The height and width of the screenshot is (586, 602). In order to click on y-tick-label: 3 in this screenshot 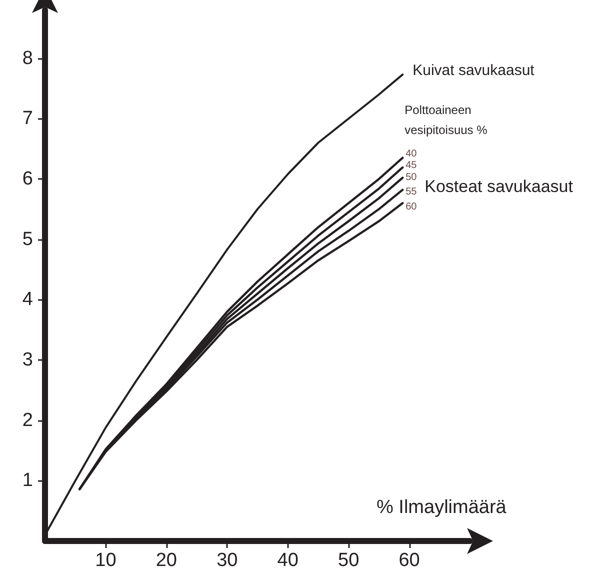, I will do `click(27, 359)`.